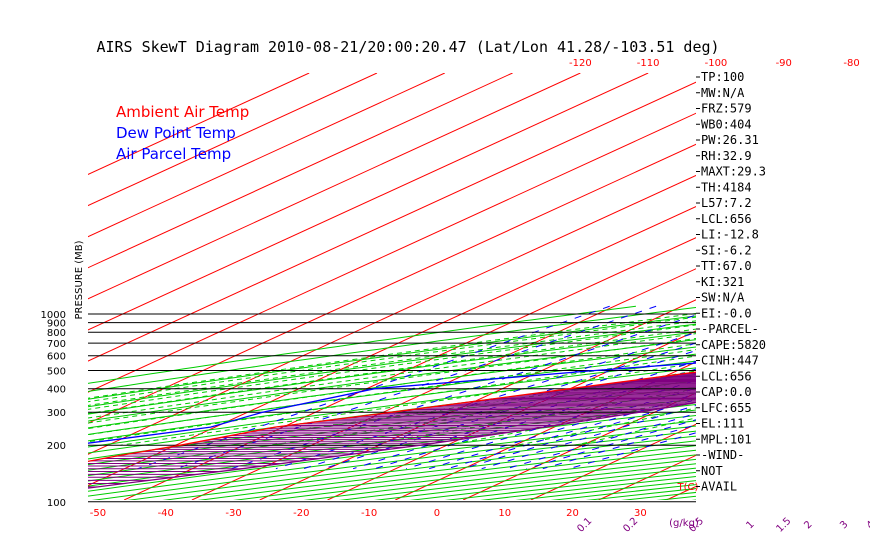 The width and height of the screenshot is (870, 560). Describe the element at coordinates (730, 235) in the screenshot. I see `index-label: LI:-12.8` at that location.